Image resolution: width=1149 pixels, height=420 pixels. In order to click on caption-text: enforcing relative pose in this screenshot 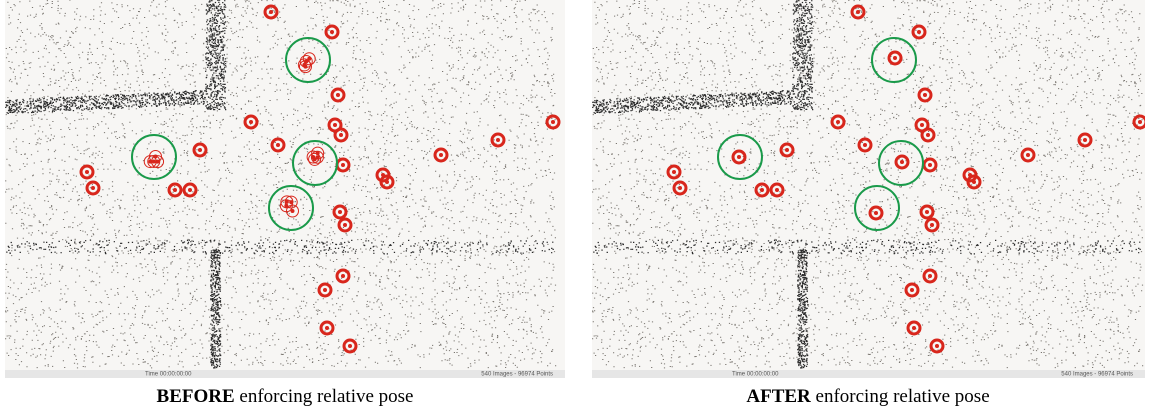, I will do `click(324, 396)`.